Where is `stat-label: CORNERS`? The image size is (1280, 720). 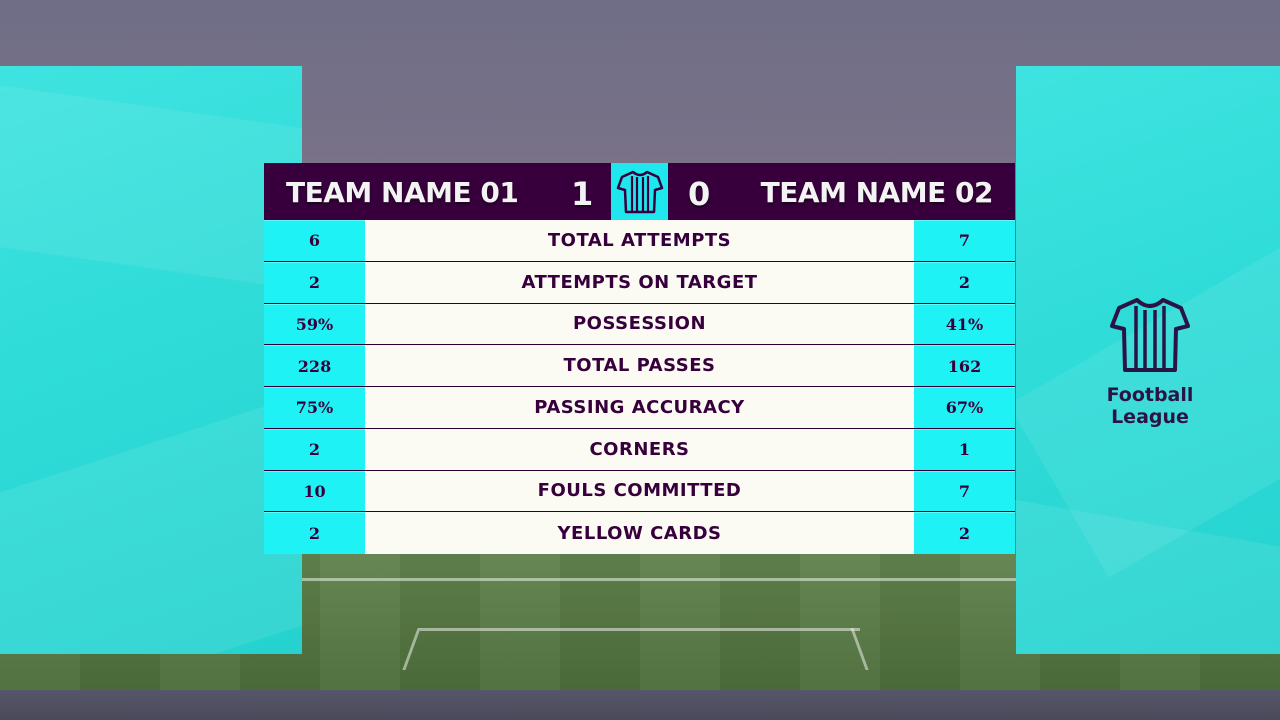 stat-label: CORNERS is located at coordinates (639, 449).